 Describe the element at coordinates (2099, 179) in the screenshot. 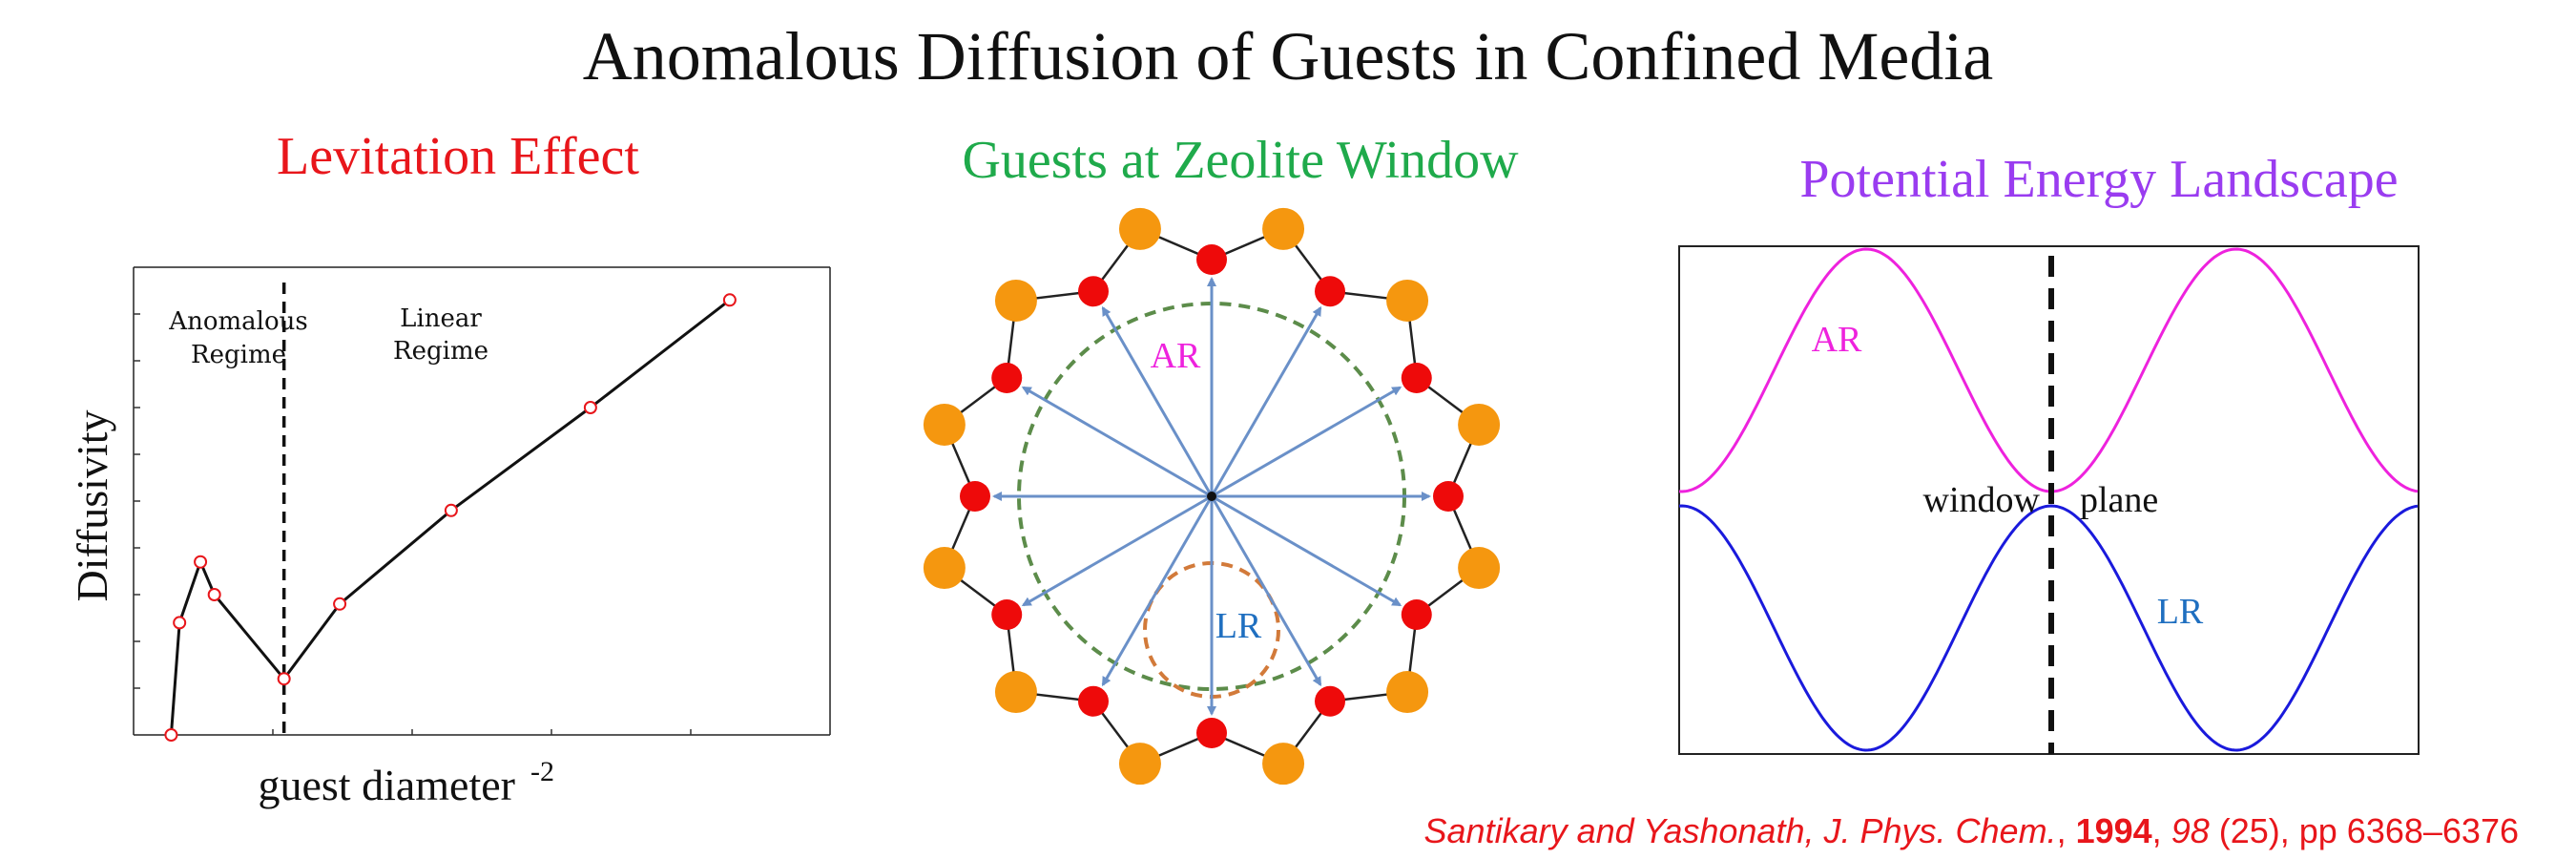

I see `energy-title: Potential Energy Landscape` at that location.